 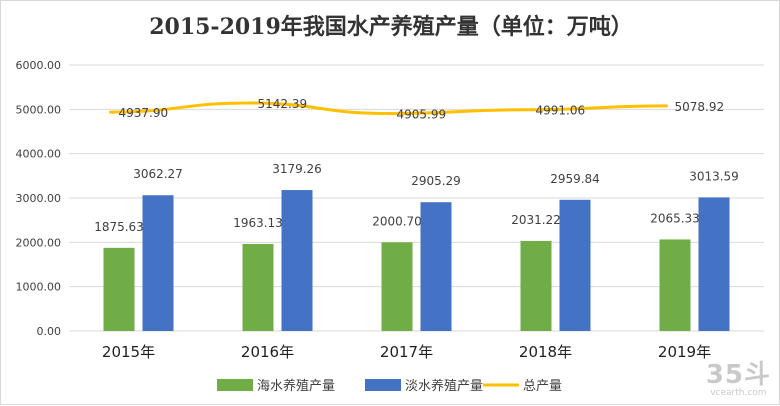 I want to click on x-tick-label: 2018年, so click(x=545, y=352).